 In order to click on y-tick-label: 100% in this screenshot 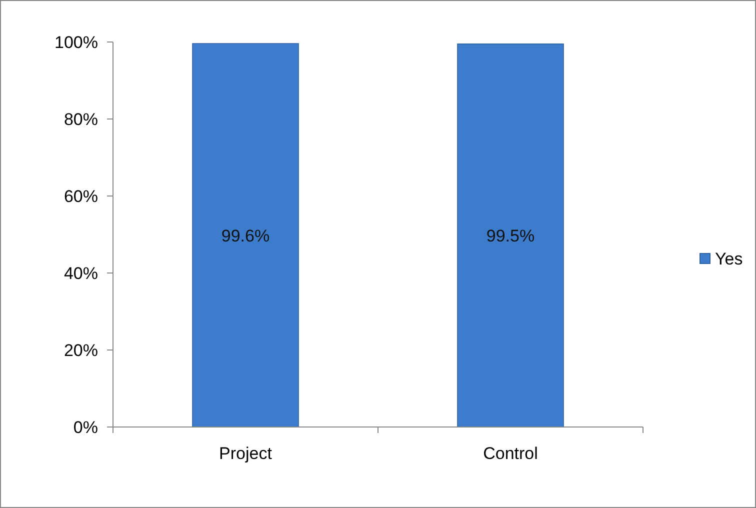, I will do `click(76, 42)`.